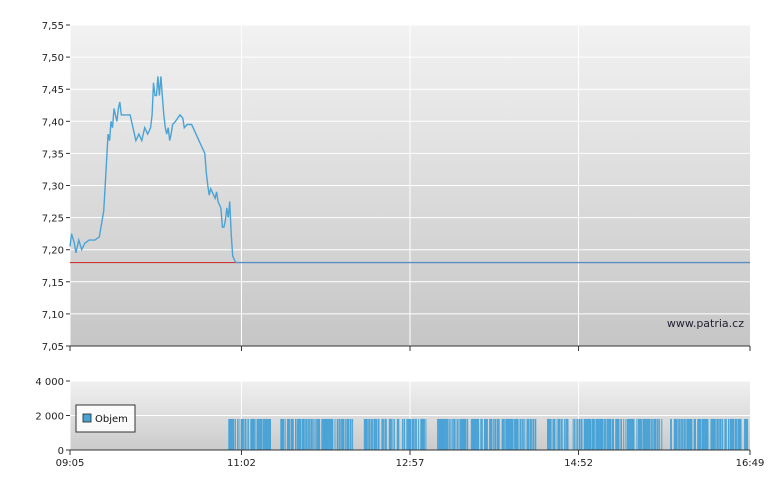 Image resolution: width=780 pixels, height=490 pixels. I want to click on watermark: www.patria.cz, so click(705, 323).